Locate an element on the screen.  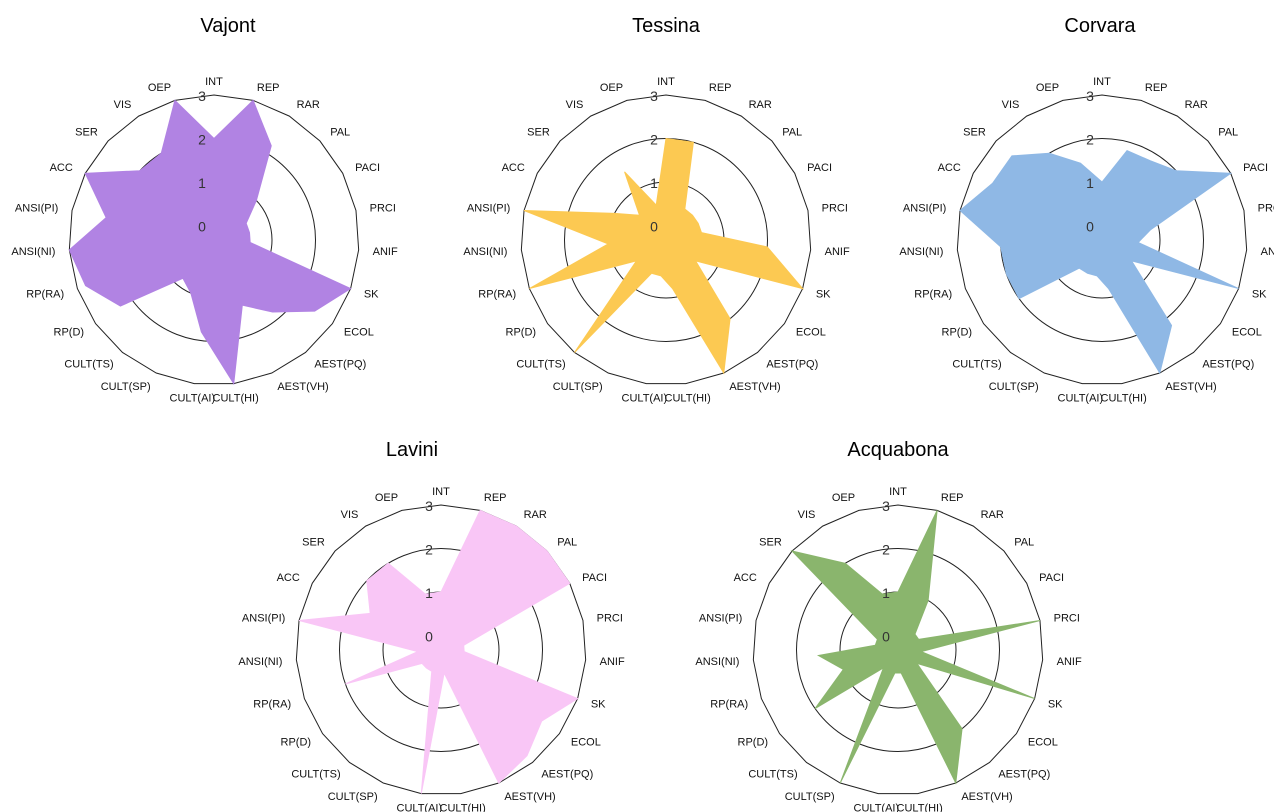
chart-title: Vajont is located at coordinates (228, 26).